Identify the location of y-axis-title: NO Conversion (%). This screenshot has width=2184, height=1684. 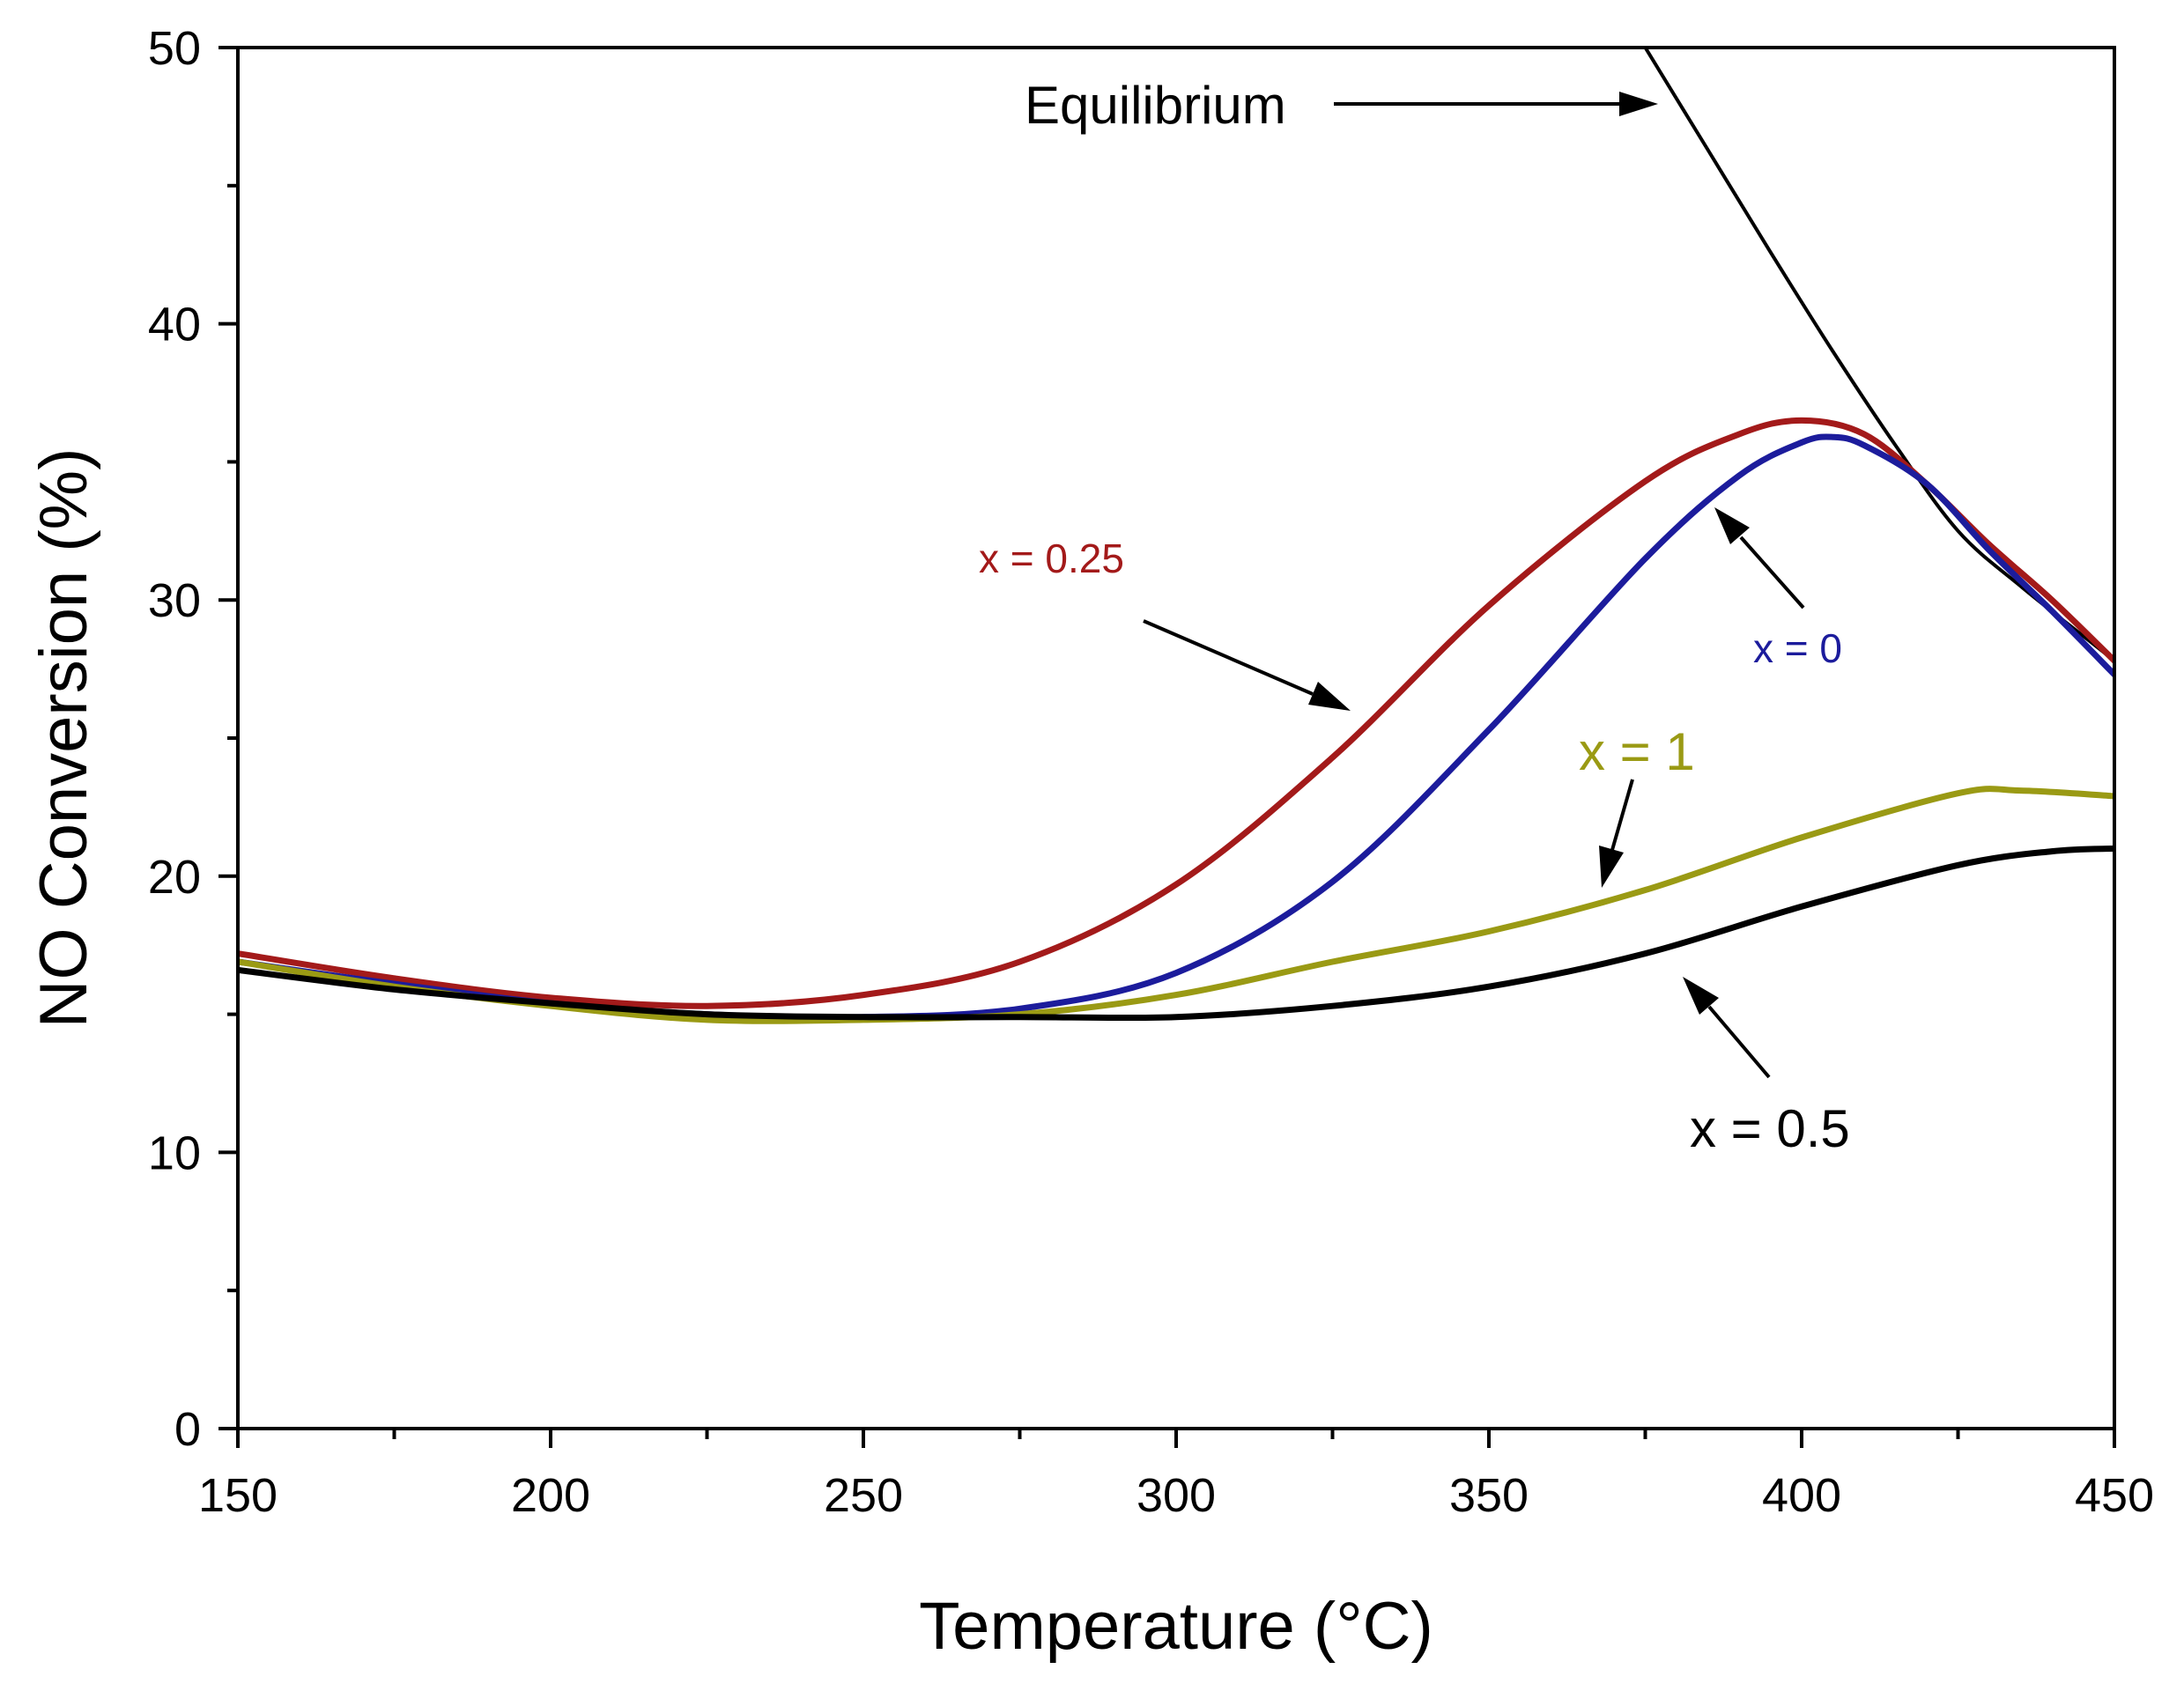
(63, 738).